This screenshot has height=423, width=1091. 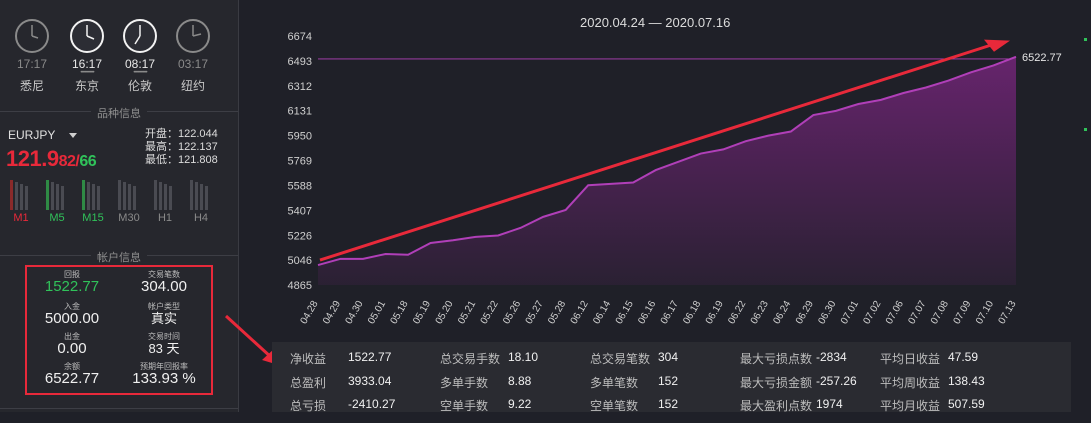 What do you see at coordinates (129, 218) in the screenshot?
I see `timeframe-label: M30` at bounding box center [129, 218].